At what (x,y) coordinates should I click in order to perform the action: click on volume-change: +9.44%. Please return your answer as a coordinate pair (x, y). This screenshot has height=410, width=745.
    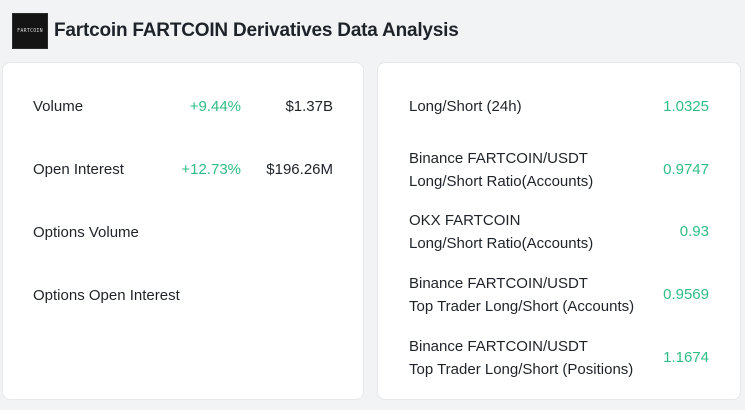
    Looking at the image, I should click on (215, 106).